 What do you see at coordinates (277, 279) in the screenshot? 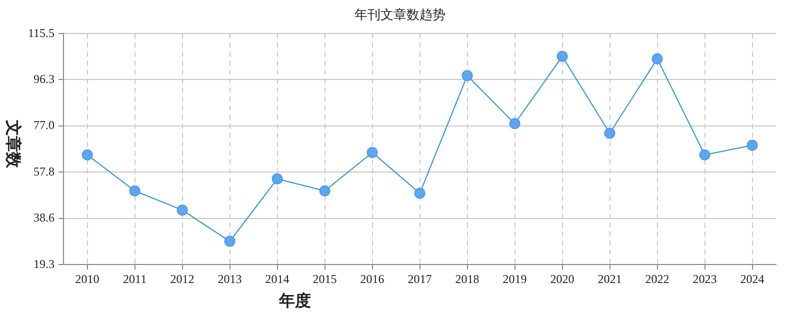
I see `x-tick-label: 2014` at bounding box center [277, 279].